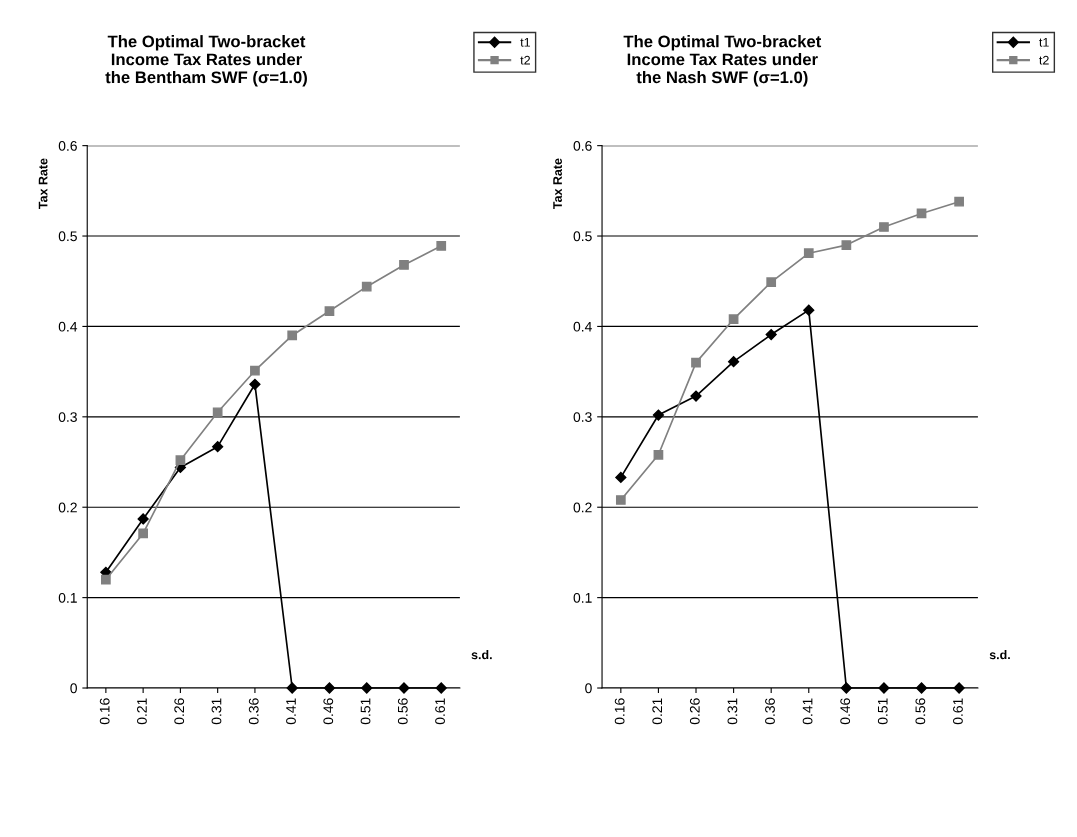 The height and width of the screenshot is (837, 1077). I want to click on chart-title: The Optimal Two-bracket Income Tax Rates under the Bentham SWF (σ=1.0), so click(206, 61).